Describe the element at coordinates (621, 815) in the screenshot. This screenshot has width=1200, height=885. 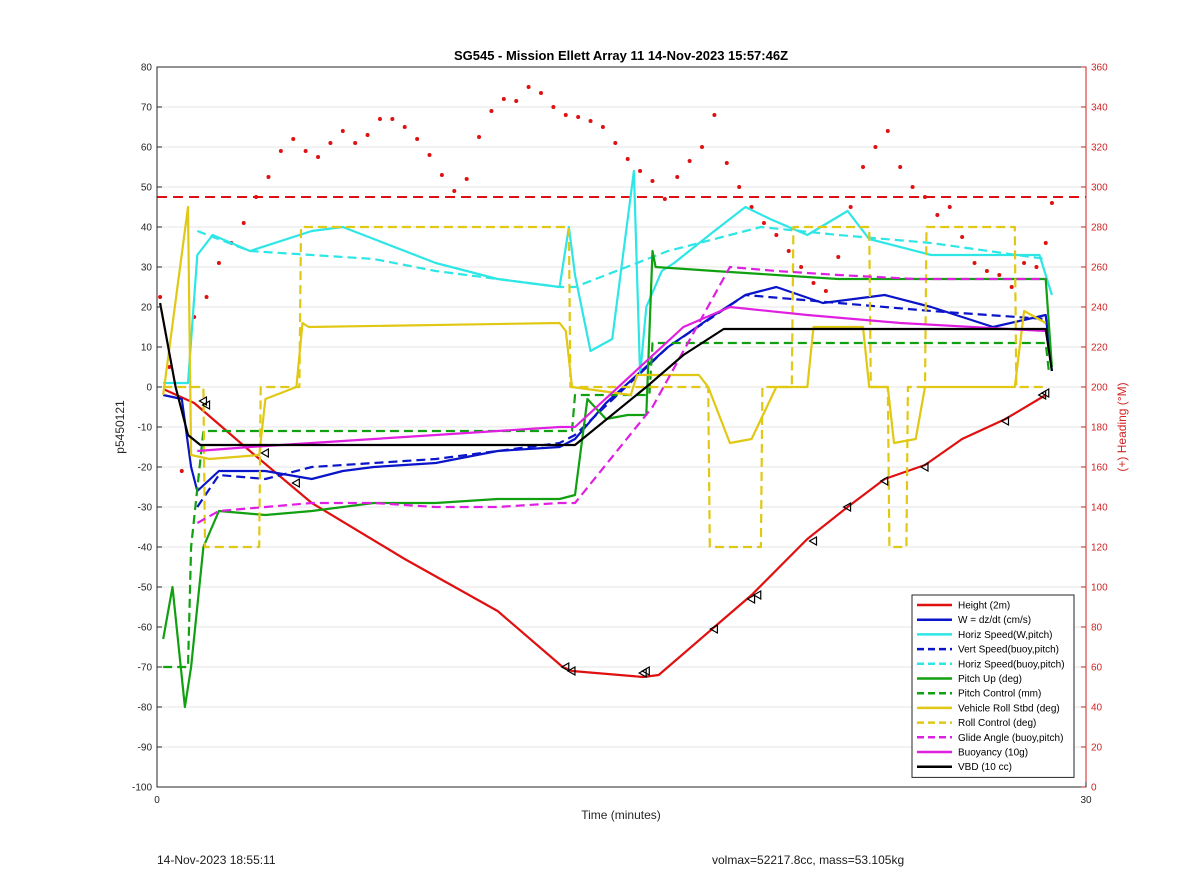
I see `x-axis-label: Time (minutes)` at that location.